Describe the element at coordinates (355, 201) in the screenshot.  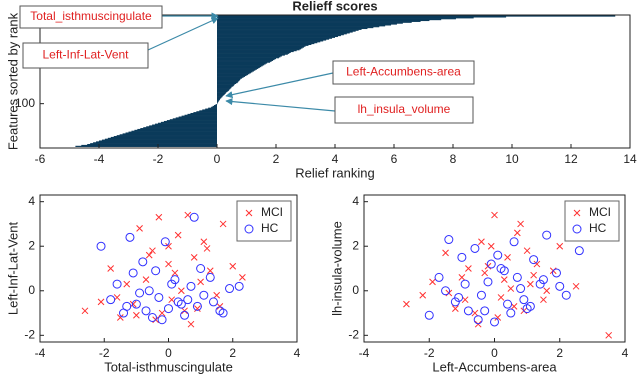
I see `y-tick-label: 4` at that location.